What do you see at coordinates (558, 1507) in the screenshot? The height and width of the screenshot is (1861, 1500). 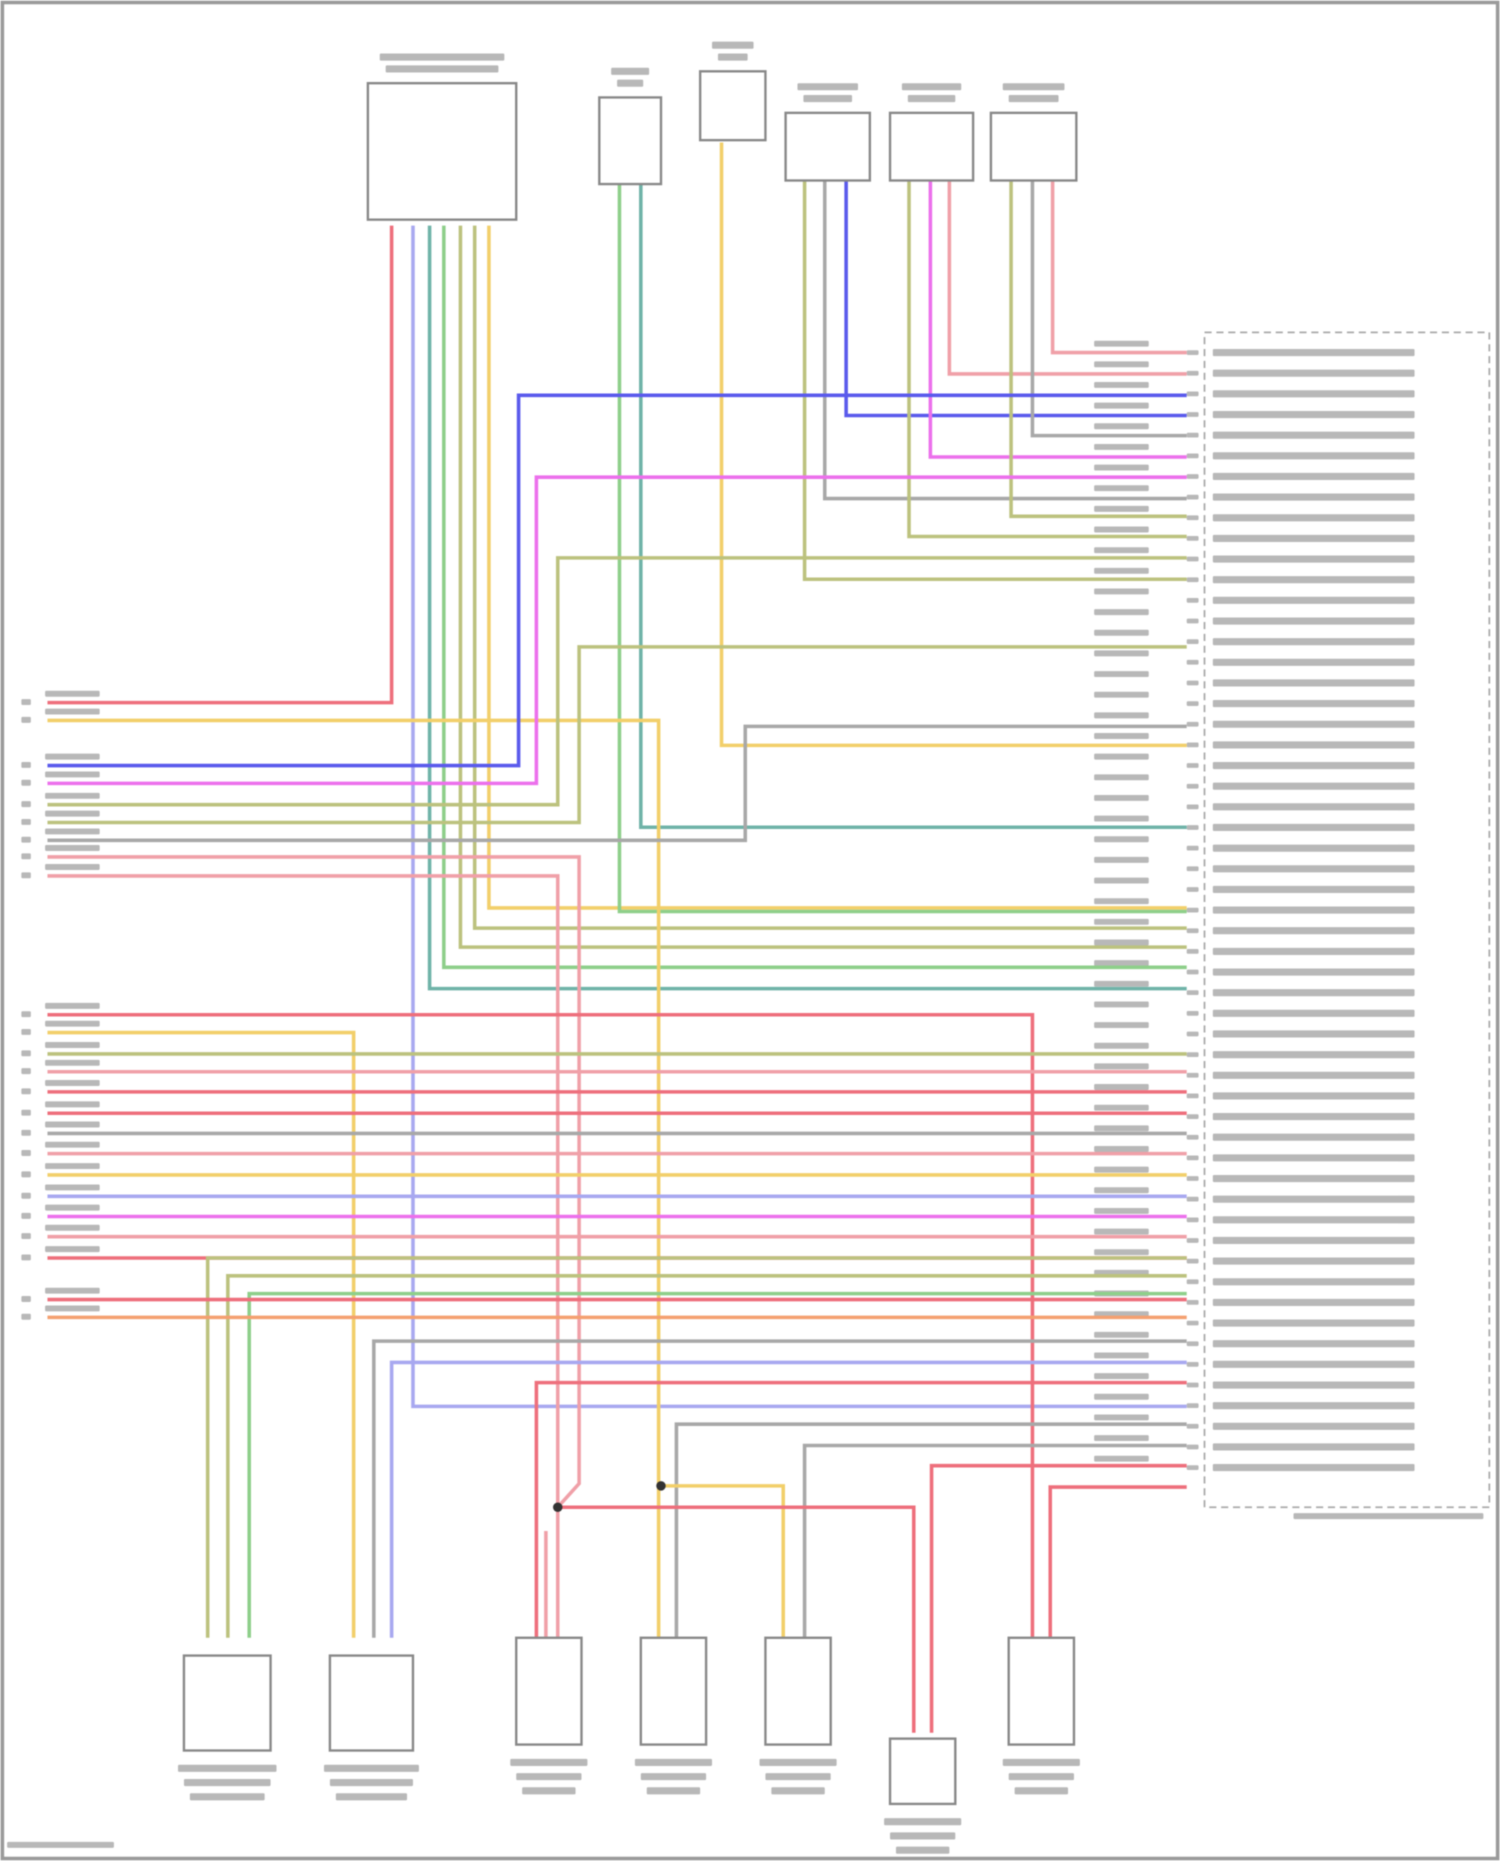 I see `splice-dot` at bounding box center [558, 1507].